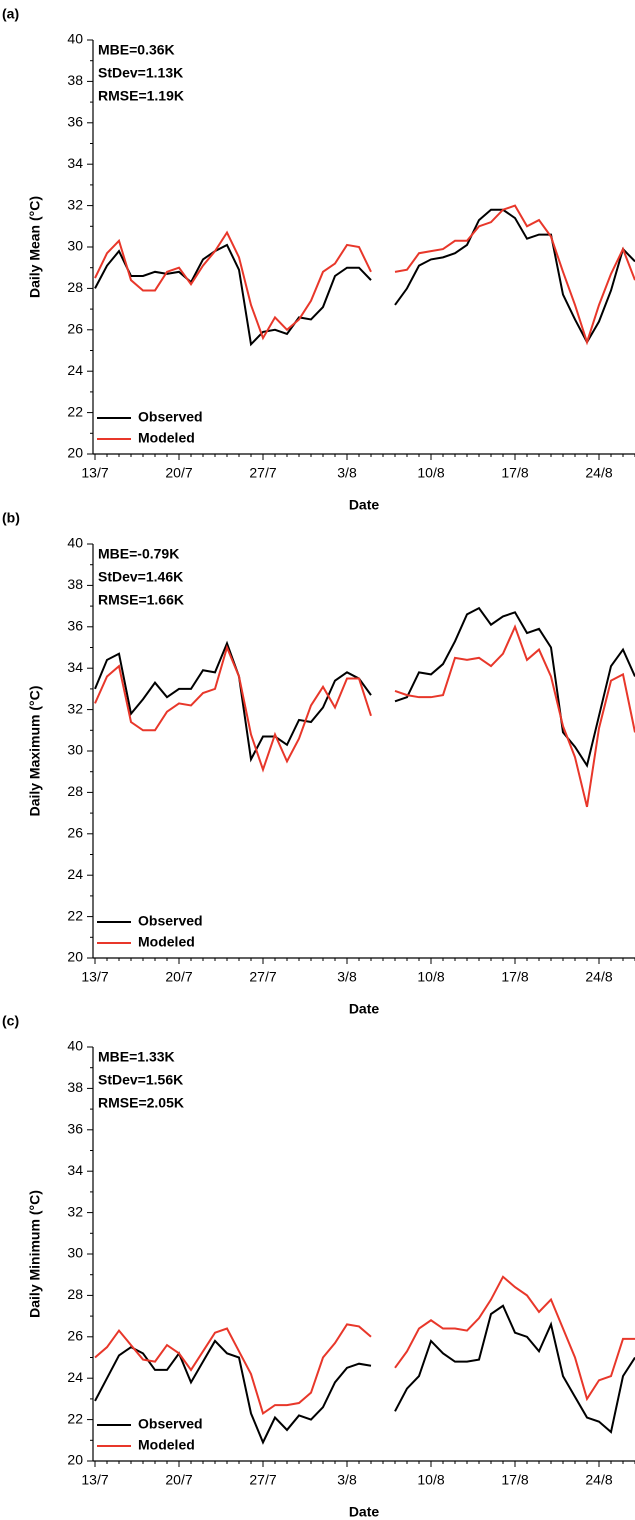 The width and height of the screenshot is (635, 1520). I want to click on y-axis-title: Daily Maximum (°C), so click(35, 751).